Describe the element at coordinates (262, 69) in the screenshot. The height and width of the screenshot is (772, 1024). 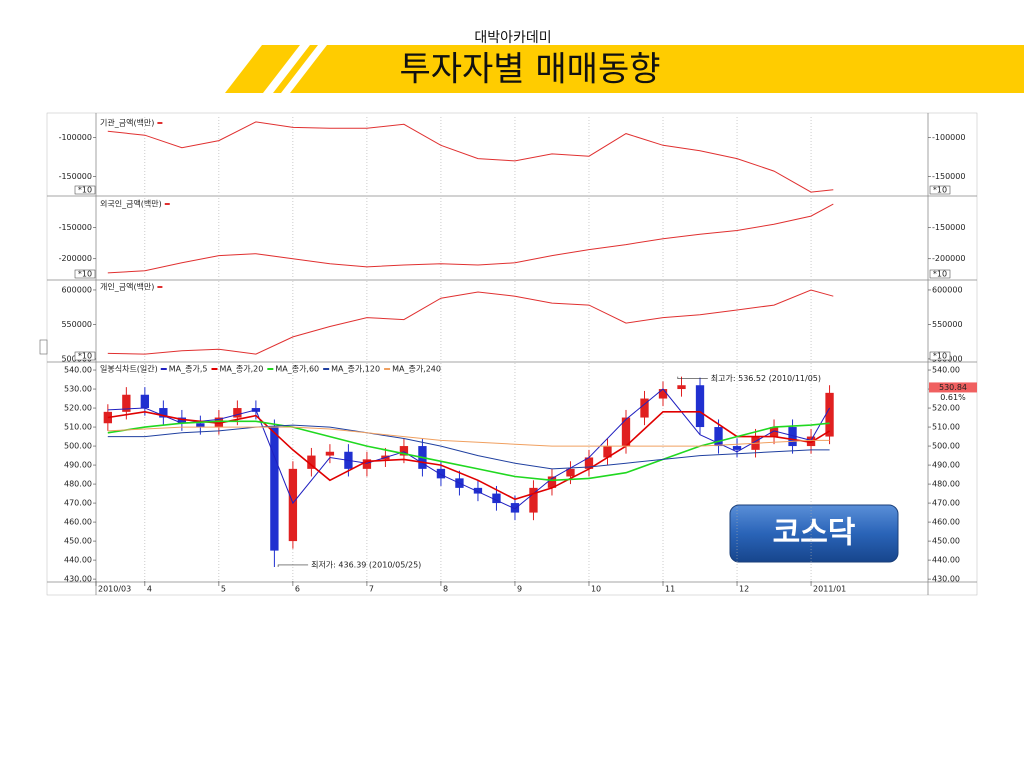
I see `banner-piece` at that location.